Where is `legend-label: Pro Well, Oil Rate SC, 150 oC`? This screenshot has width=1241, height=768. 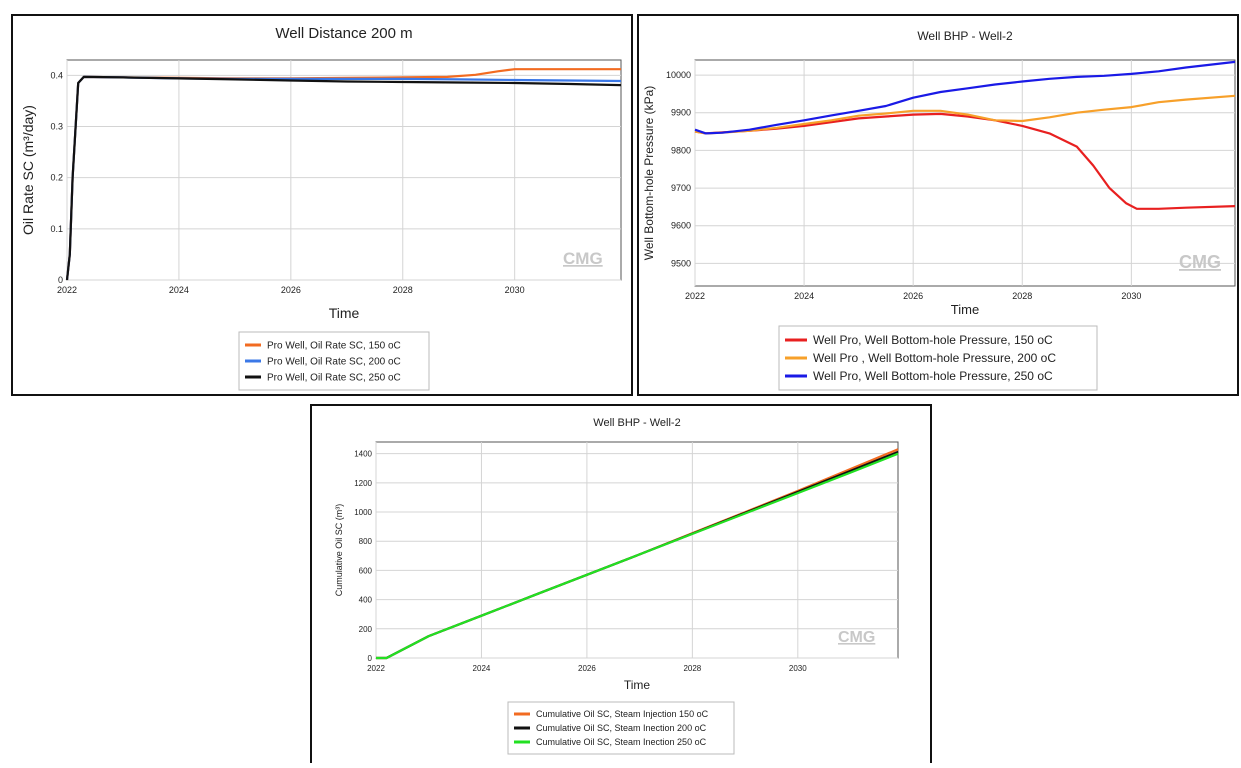 legend-label: Pro Well, Oil Rate SC, 150 oC is located at coordinates (334, 346).